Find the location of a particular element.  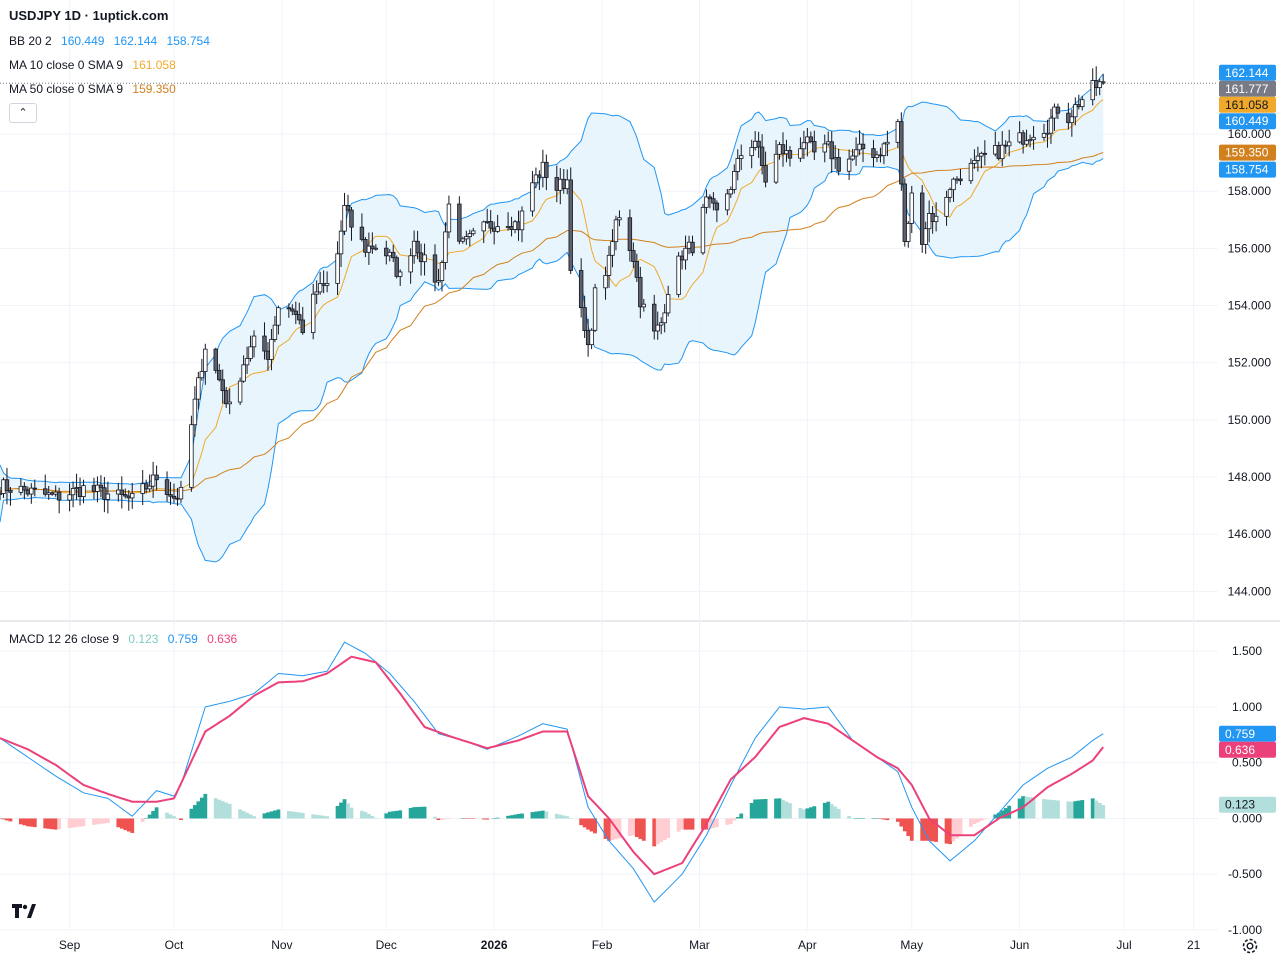

price-axis-label: 146.000 is located at coordinates (1250, 534).